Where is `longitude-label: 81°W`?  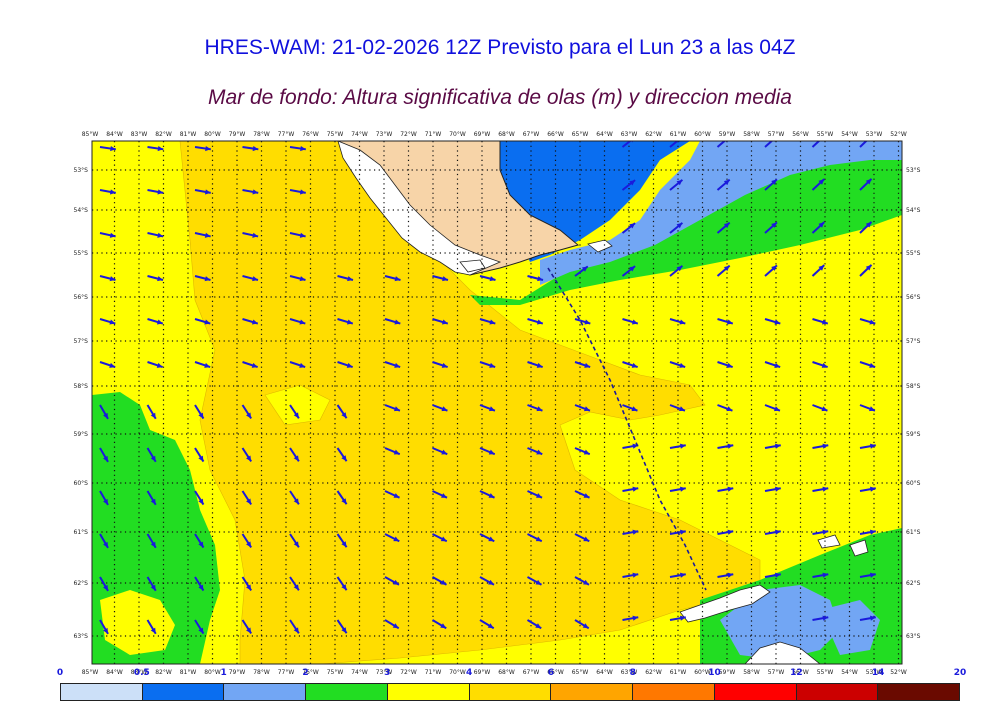 longitude-label: 81°W is located at coordinates (188, 134).